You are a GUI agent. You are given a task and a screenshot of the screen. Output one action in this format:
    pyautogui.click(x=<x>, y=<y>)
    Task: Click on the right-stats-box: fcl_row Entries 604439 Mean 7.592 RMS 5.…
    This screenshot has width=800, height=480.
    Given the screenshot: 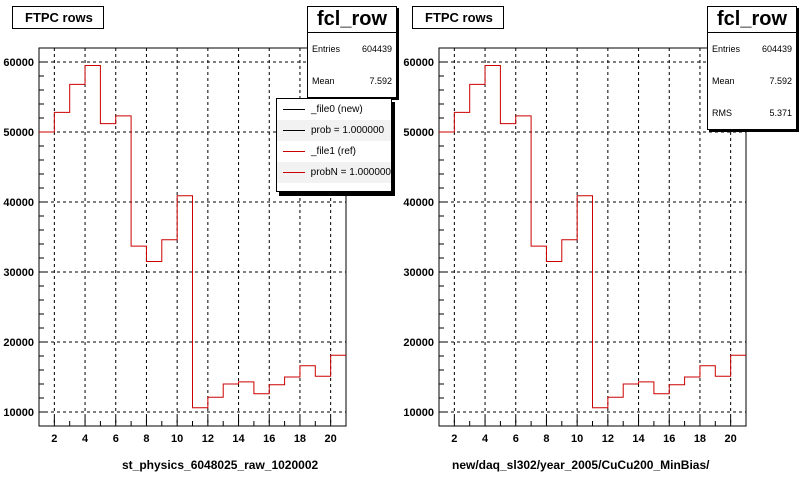 What is the action you would take?
    pyautogui.click(x=752, y=68)
    